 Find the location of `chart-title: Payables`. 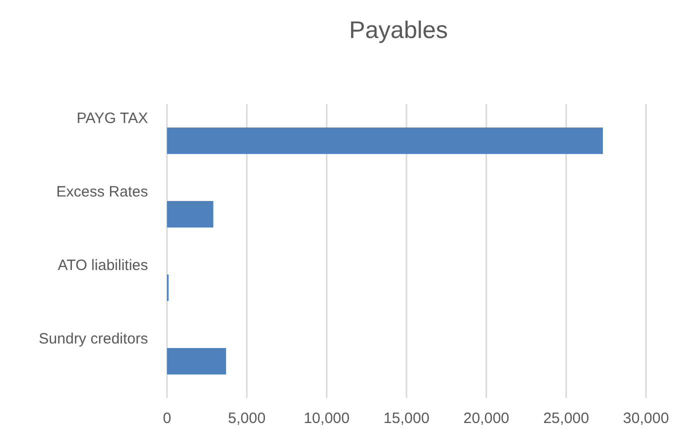

chart-title: Payables is located at coordinates (398, 30).